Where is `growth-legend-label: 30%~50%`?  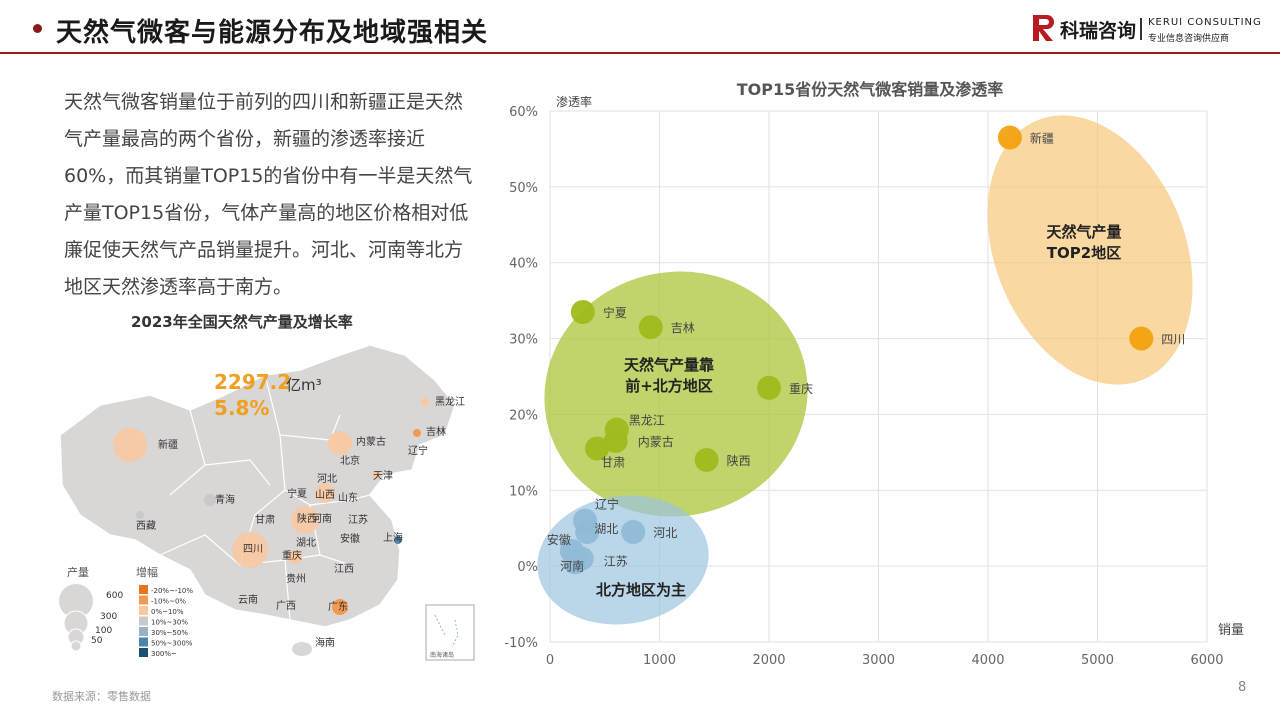
growth-legend-label: 30%~50% is located at coordinates (169, 633).